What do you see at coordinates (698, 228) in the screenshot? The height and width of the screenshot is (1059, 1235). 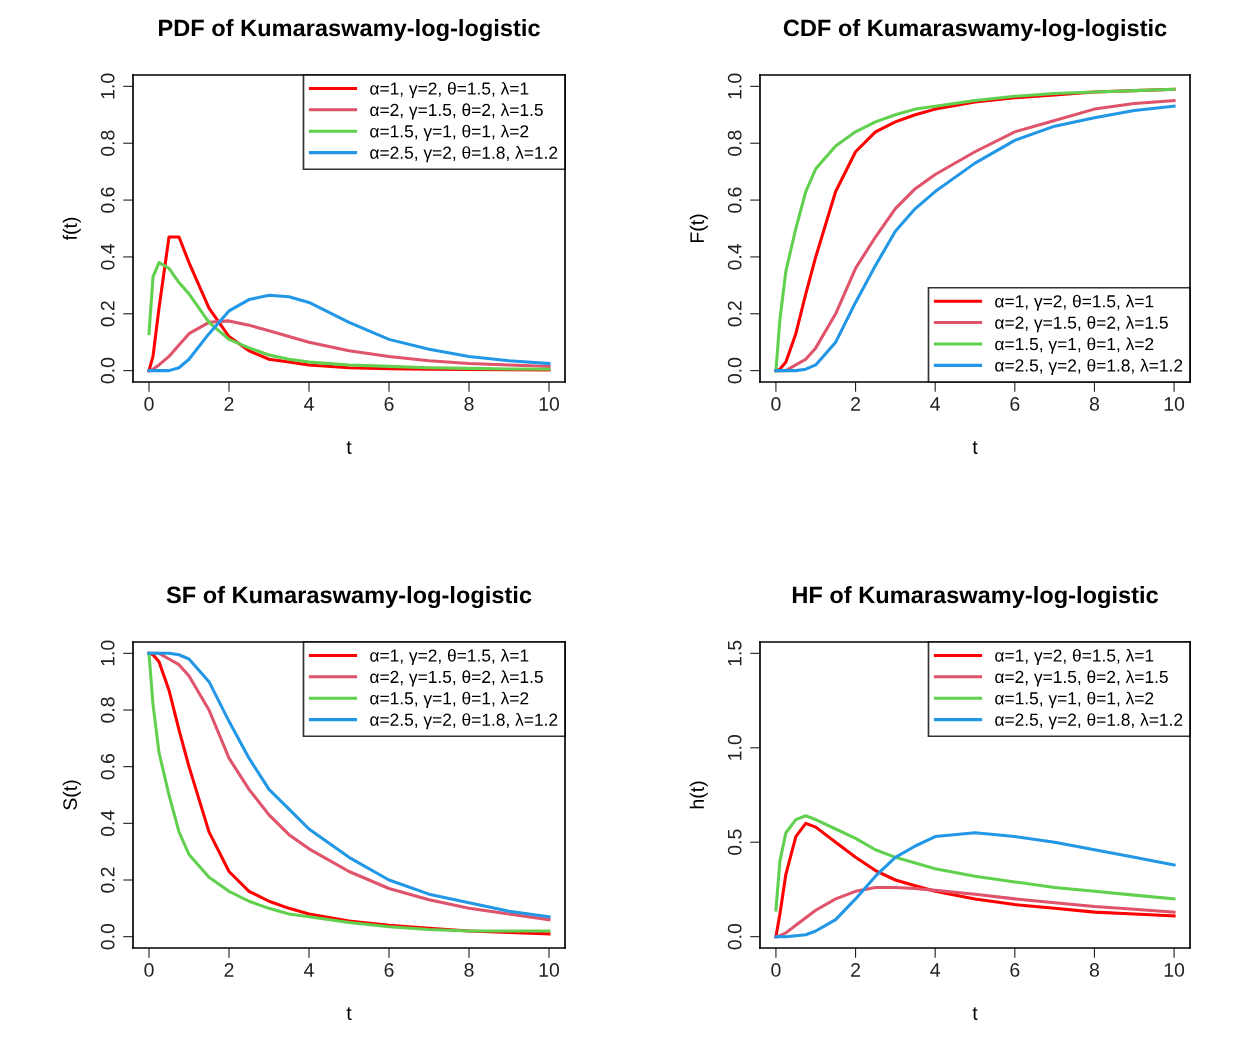 I see `y-axis-title: F(t)` at bounding box center [698, 228].